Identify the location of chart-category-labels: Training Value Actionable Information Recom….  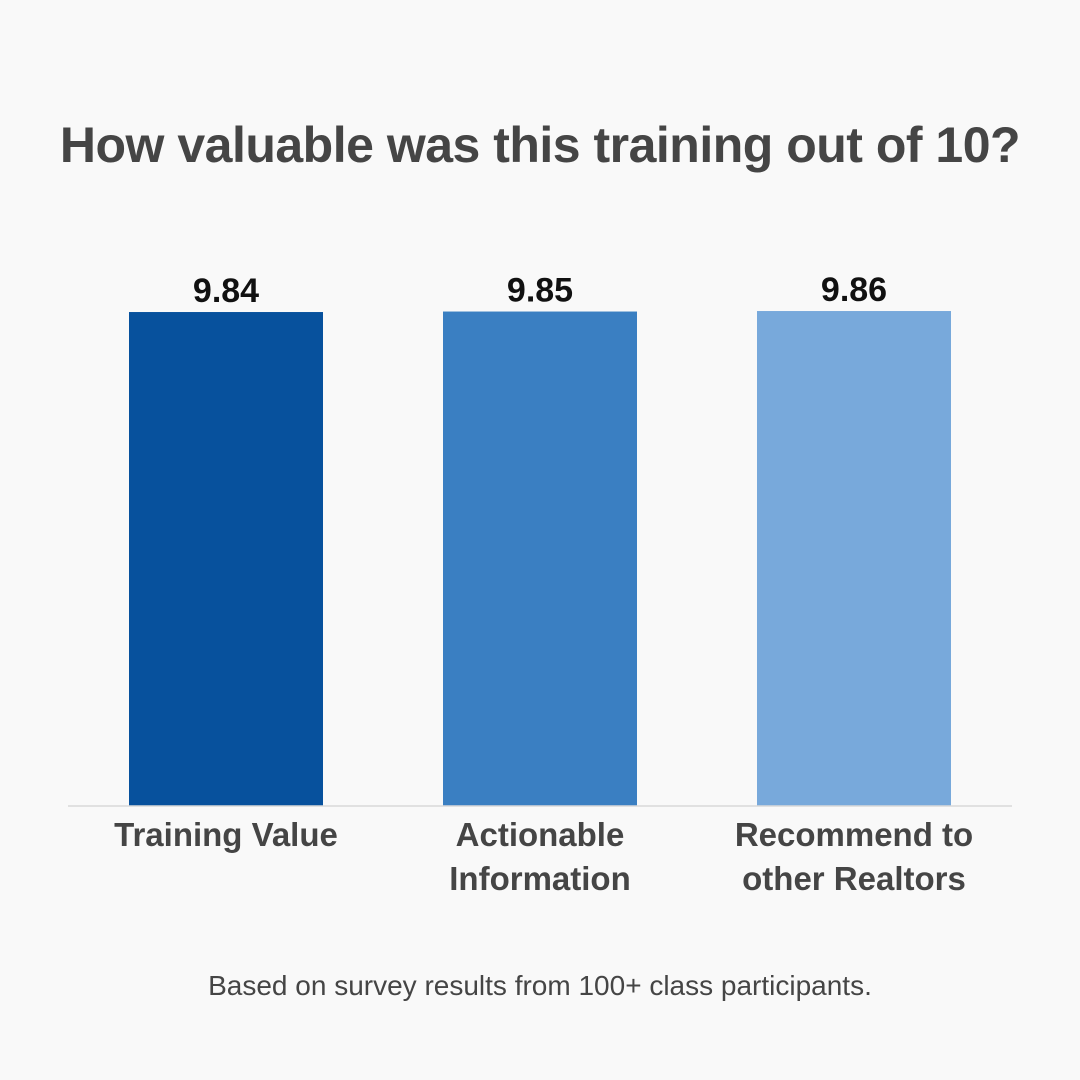
(543, 856).